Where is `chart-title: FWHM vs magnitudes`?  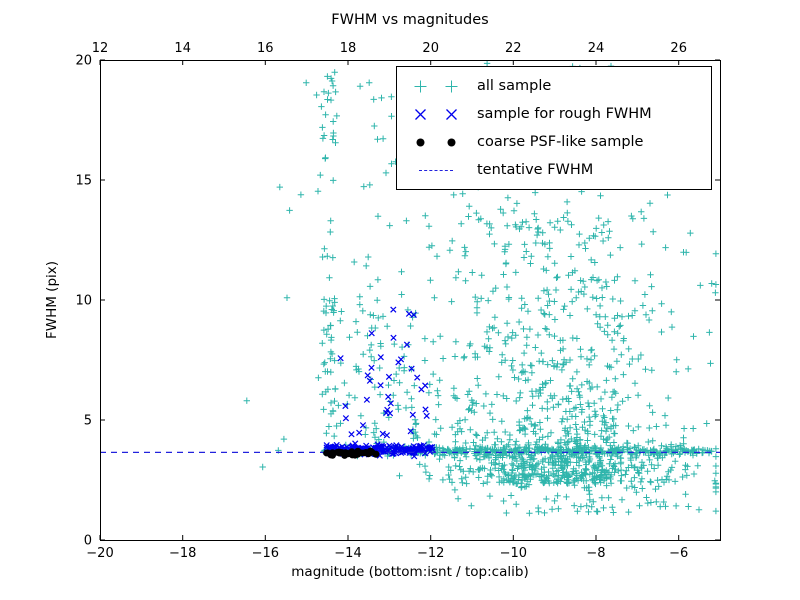
chart-title: FWHM vs magnitudes is located at coordinates (410, 20).